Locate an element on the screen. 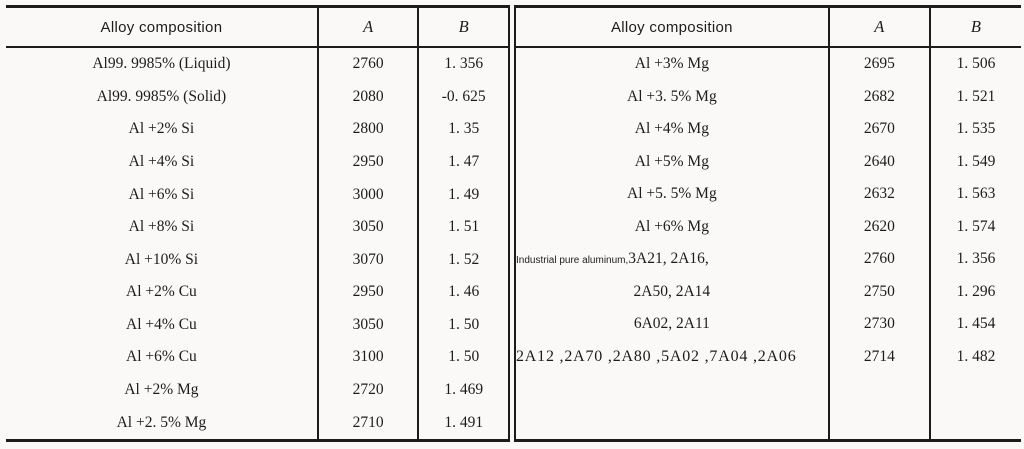 The image size is (1024, 449). empty-filler-row is located at coordinates (768, 407).